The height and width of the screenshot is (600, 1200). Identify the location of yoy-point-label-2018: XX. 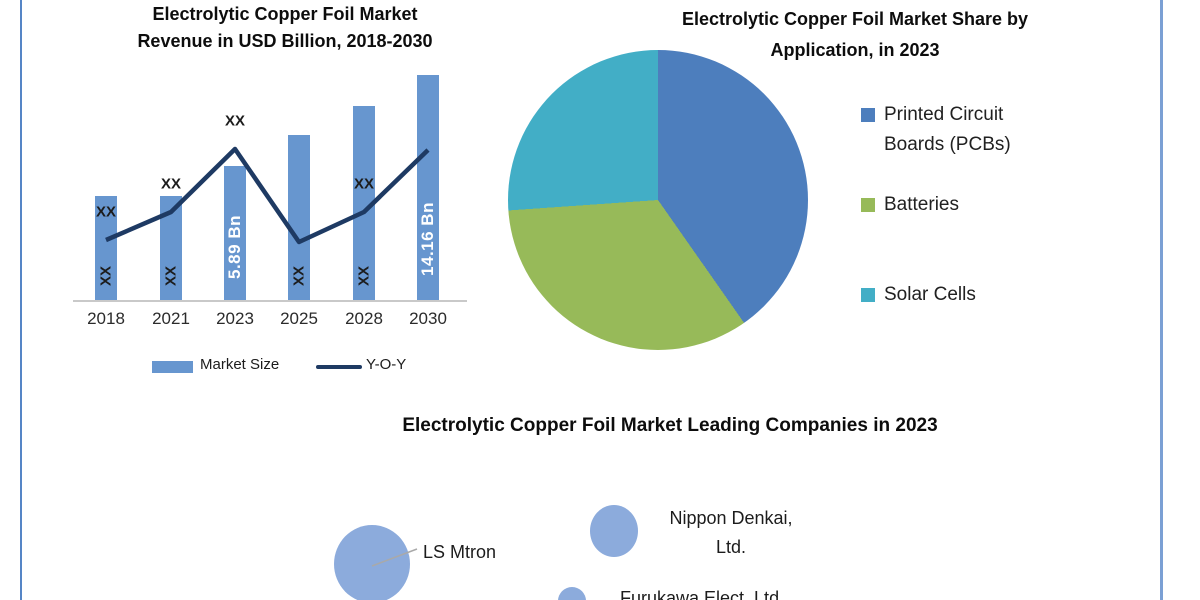
(106, 212).